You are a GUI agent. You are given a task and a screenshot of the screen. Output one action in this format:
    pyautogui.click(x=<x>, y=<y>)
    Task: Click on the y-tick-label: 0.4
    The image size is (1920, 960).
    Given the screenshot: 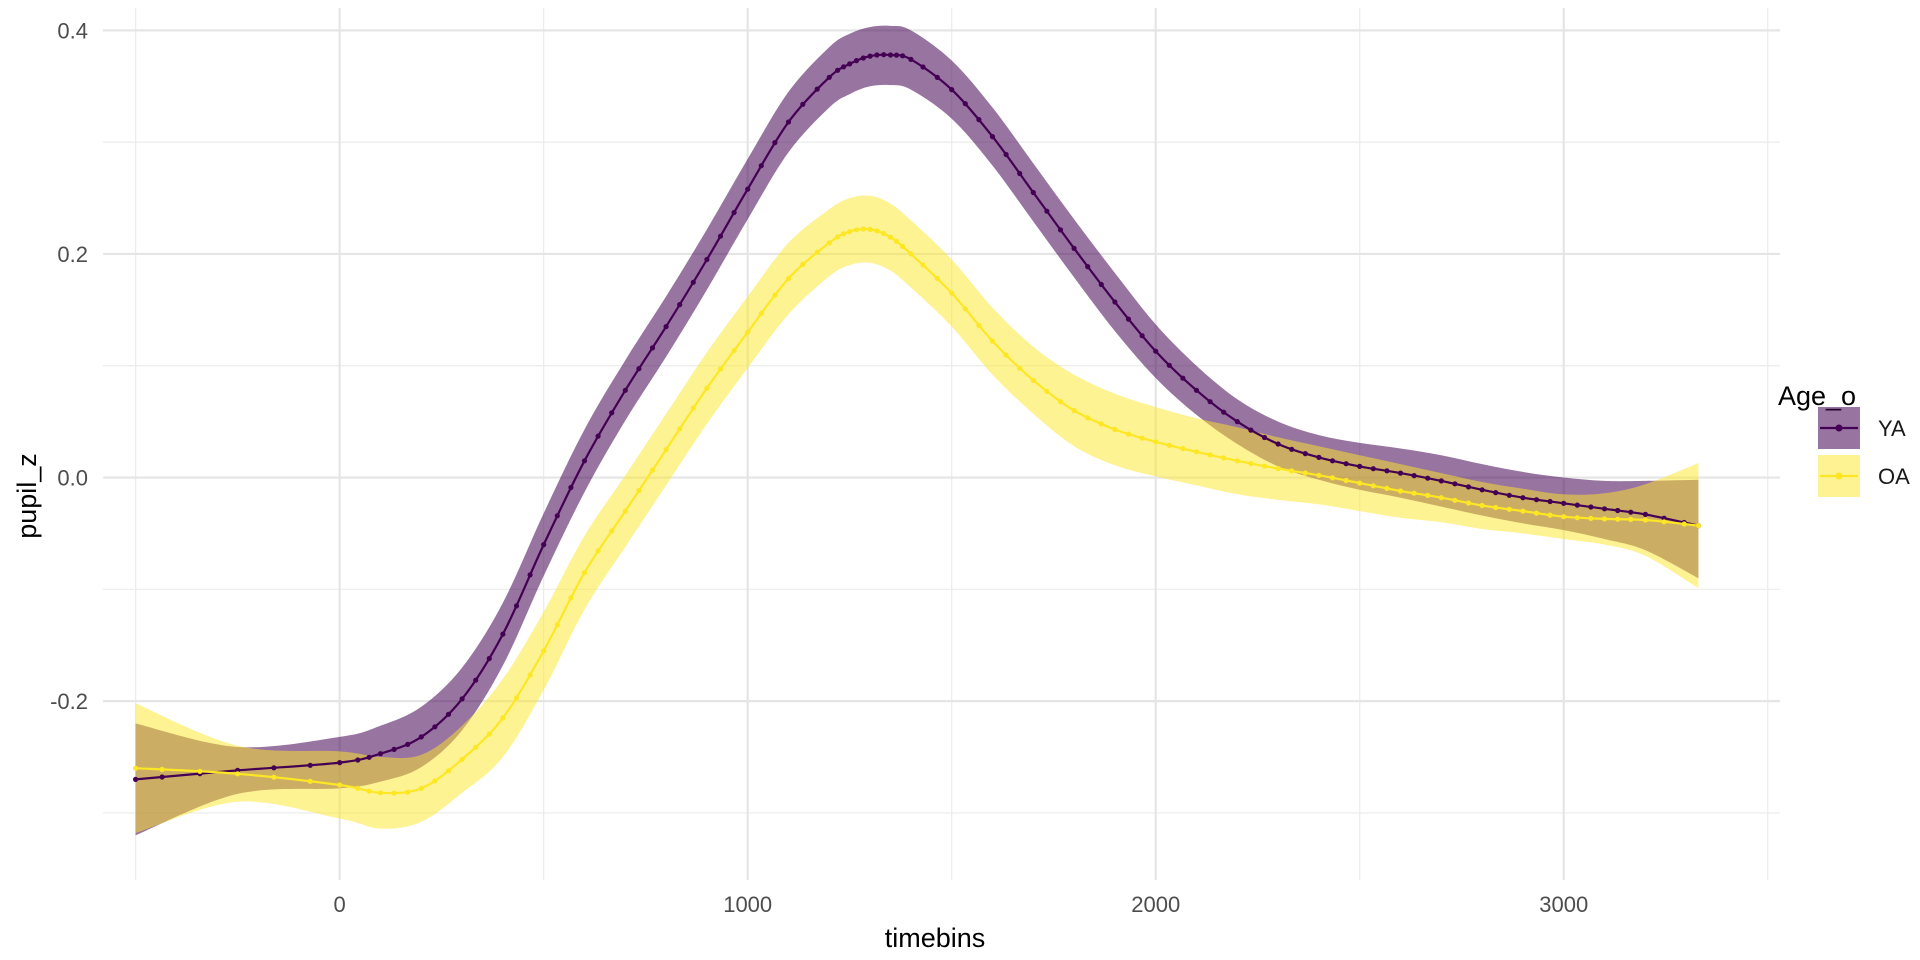 What is the action you would take?
    pyautogui.click(x=72, y=30)
    